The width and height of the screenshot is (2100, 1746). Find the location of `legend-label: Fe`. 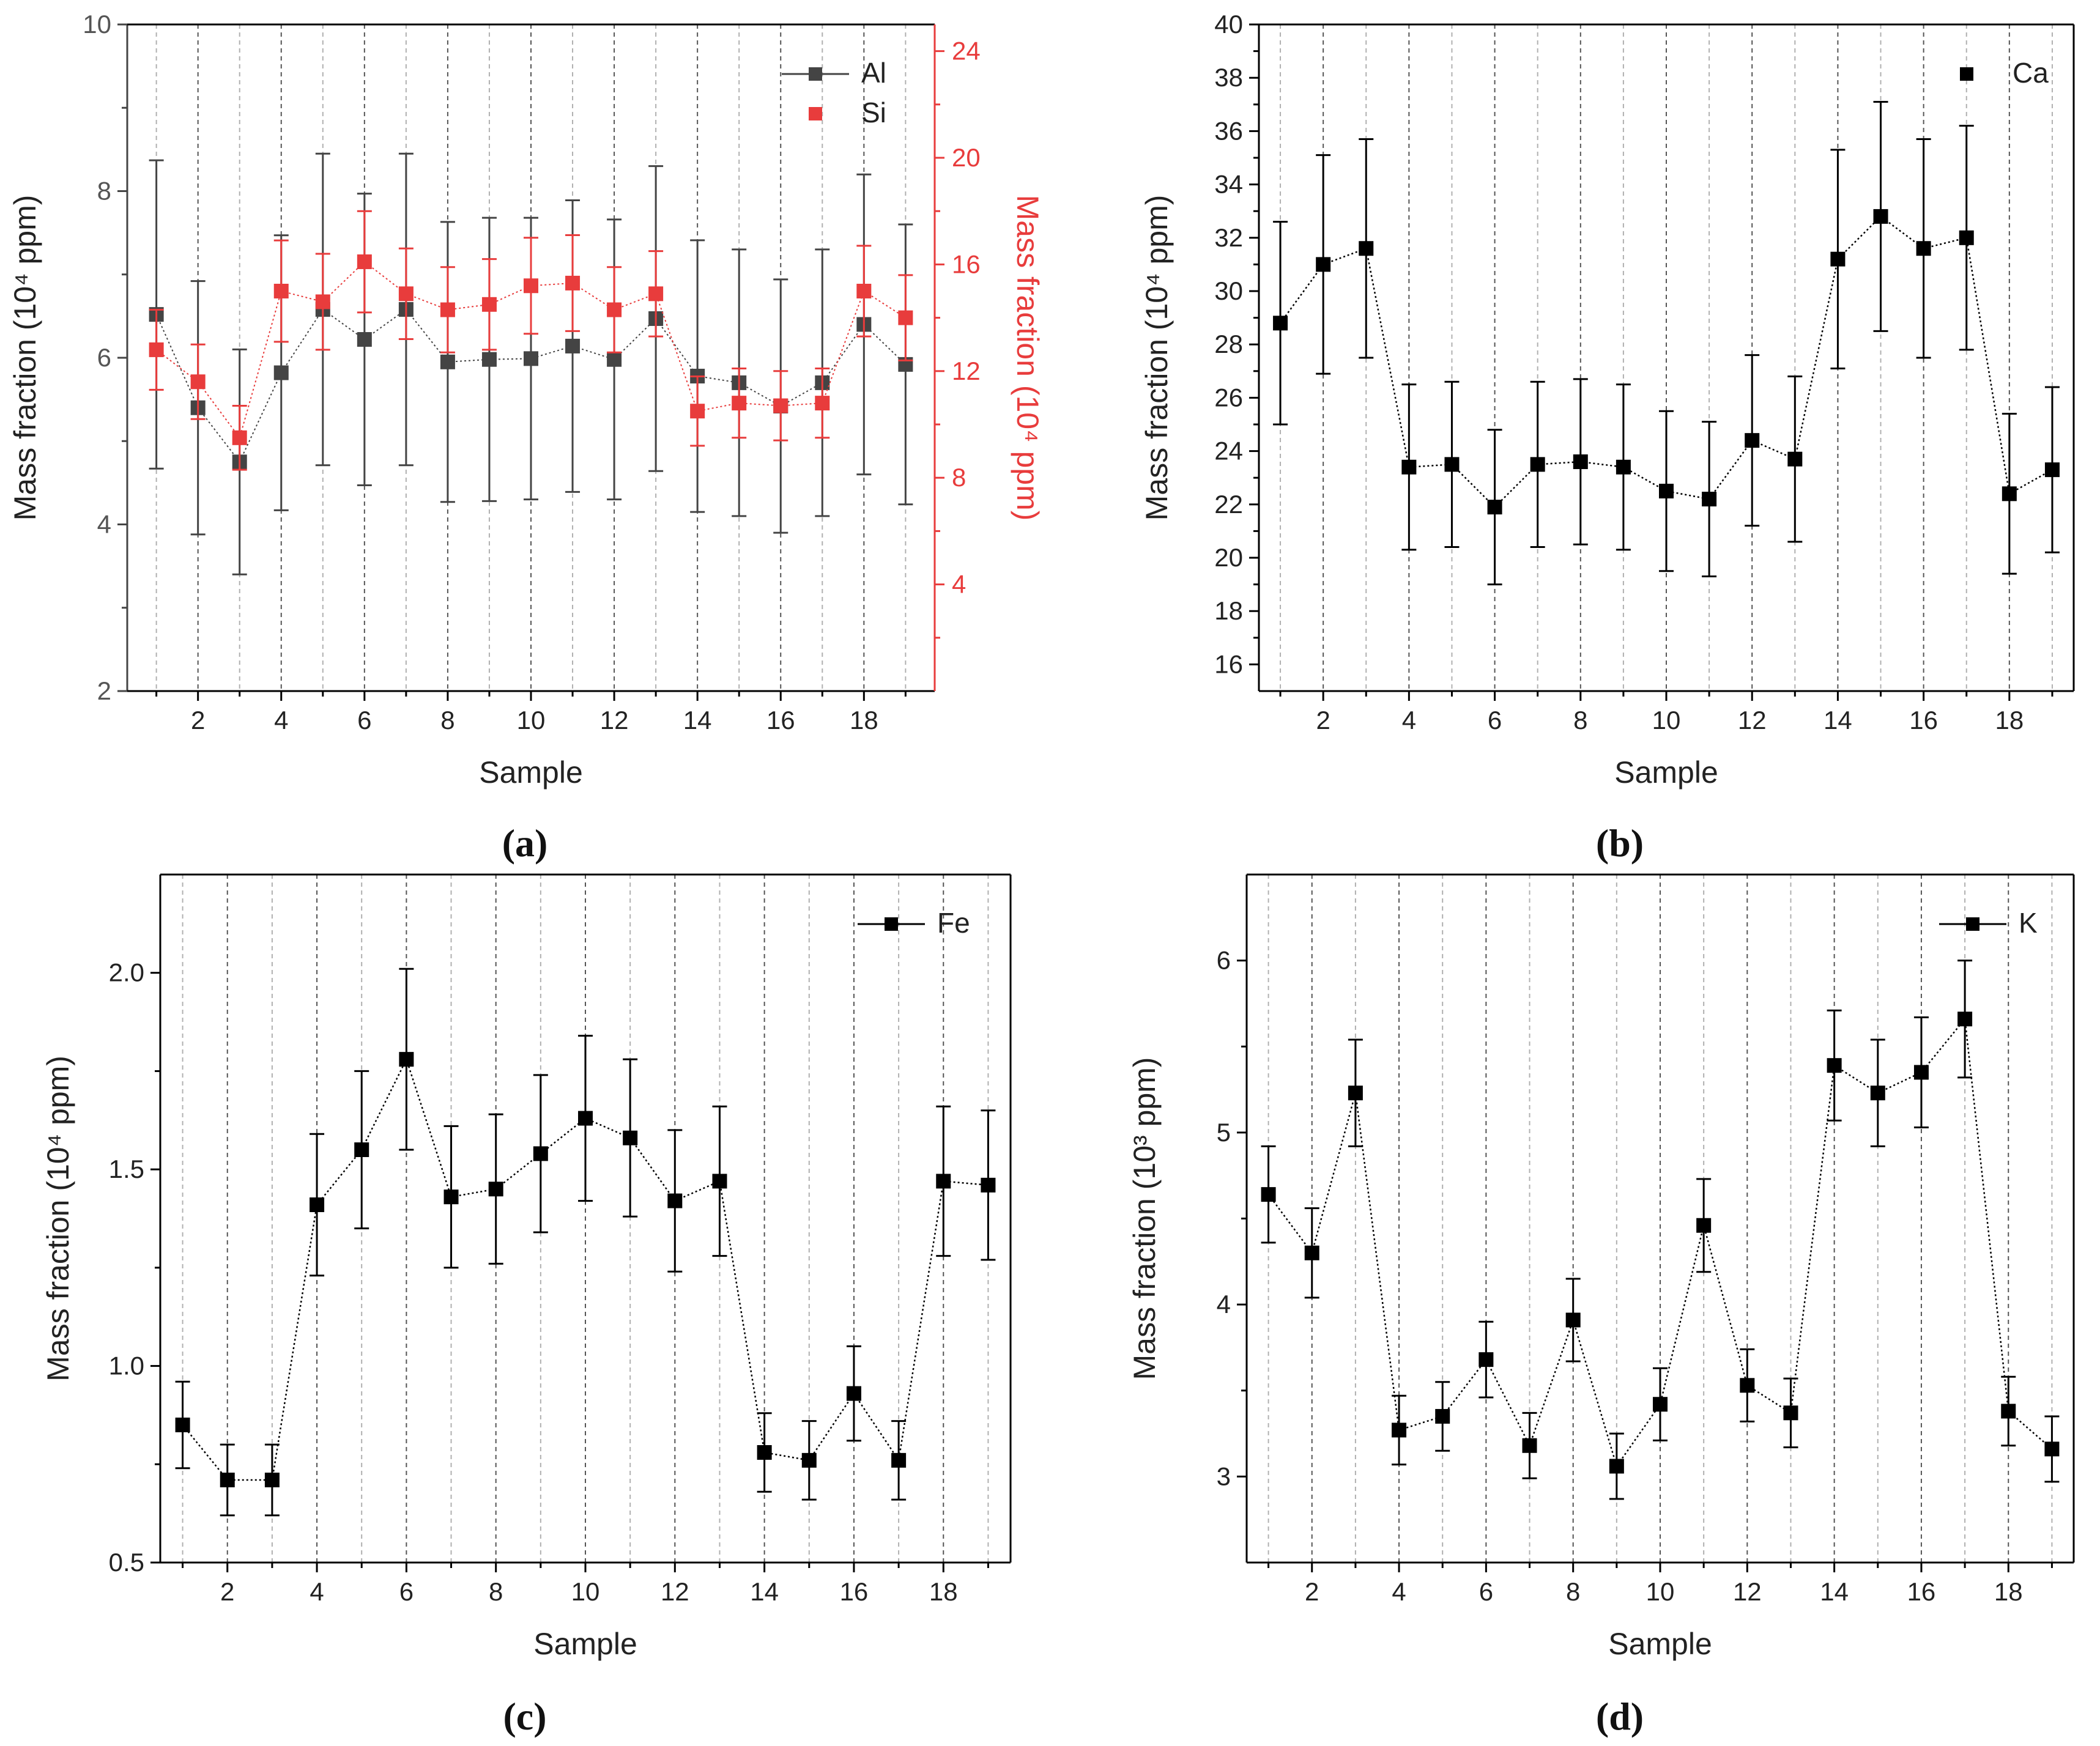

legend-label: Fe is located at coordinates (953, 923).